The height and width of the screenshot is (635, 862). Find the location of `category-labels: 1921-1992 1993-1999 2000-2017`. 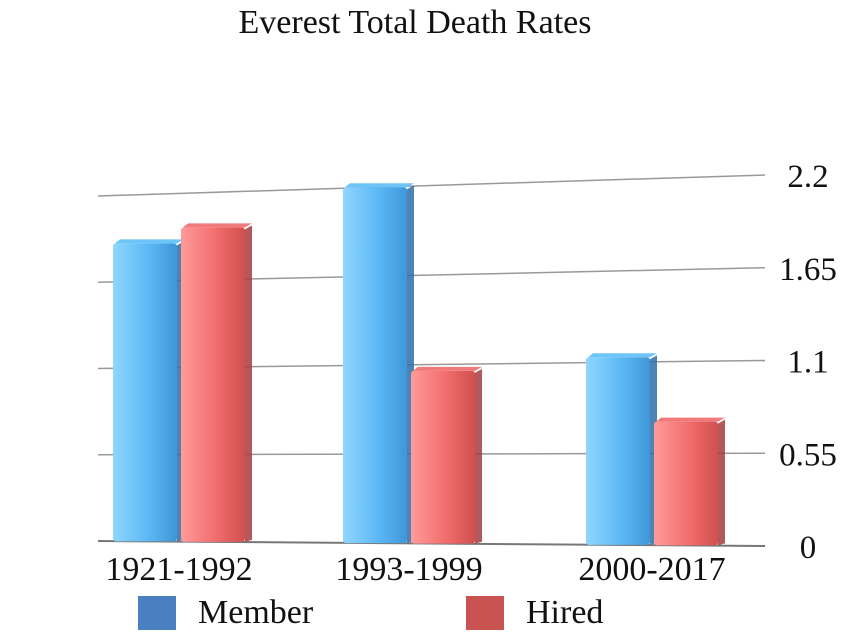

category-labels: 1921-1992 1993-1999 2000-2017 is located at coordinates (415, 569).